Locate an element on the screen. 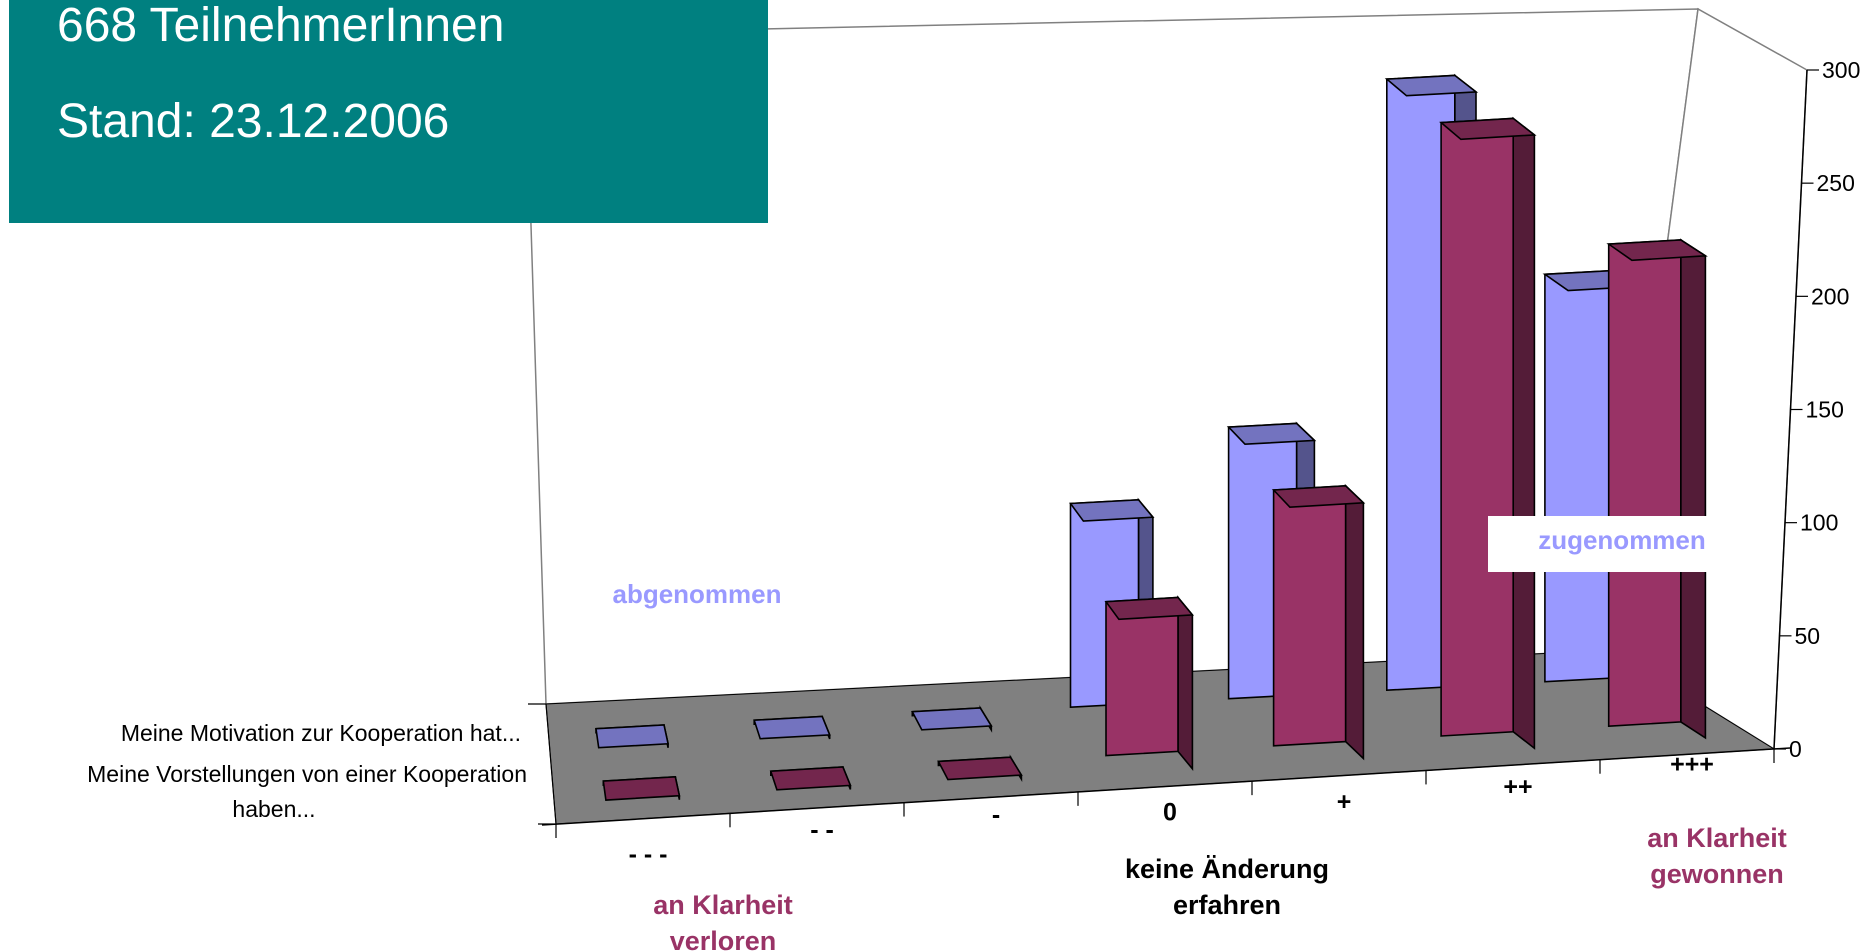 This screenshot has width=1876, height=952. y-tick-label-0: 0 is located at coordinates (1795, 749).